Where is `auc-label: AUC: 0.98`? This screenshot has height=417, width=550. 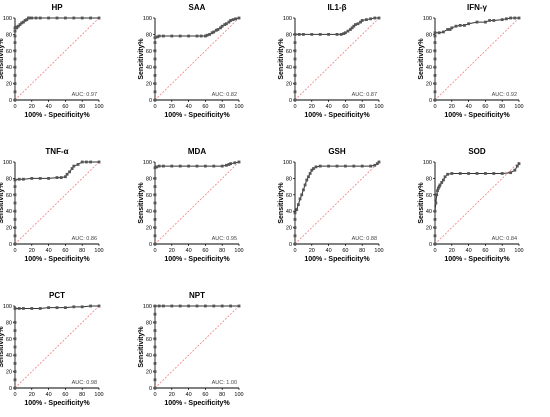 auc-label: AUC: 0.98 is located at coordinates (84, 383).